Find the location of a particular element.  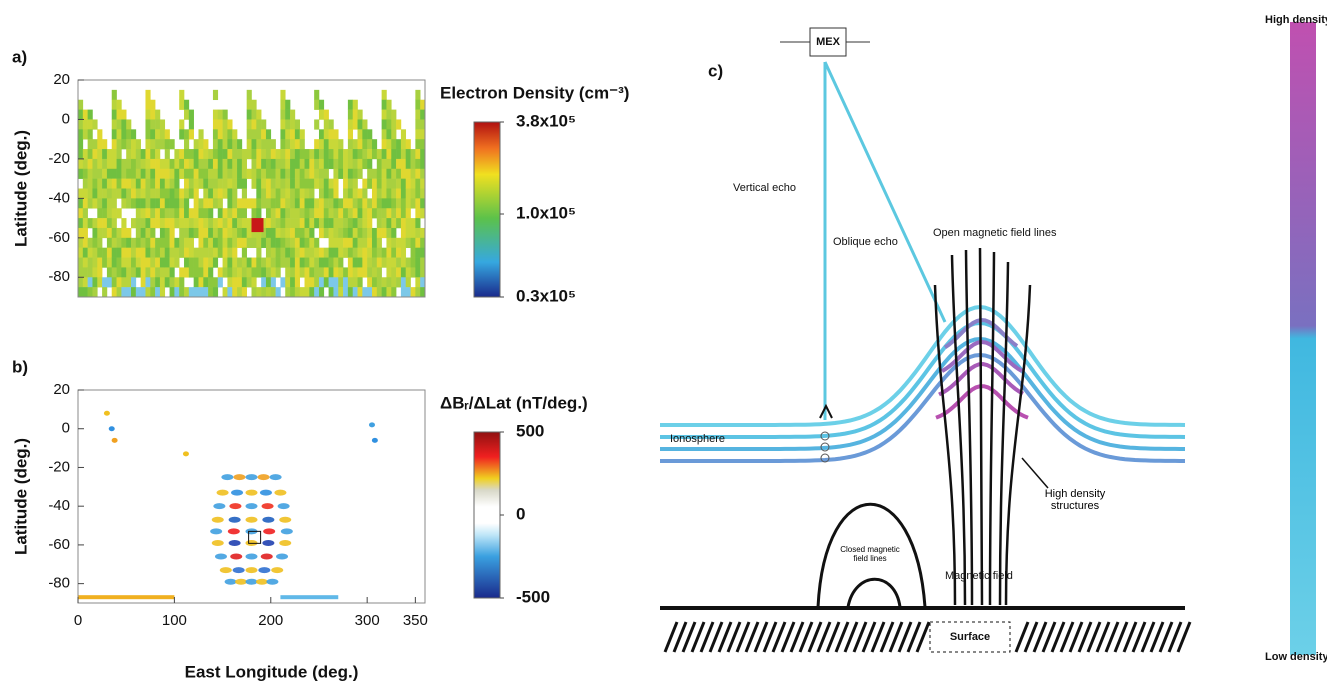

y-tick-label: -20 is located at coordinates (59, 158).